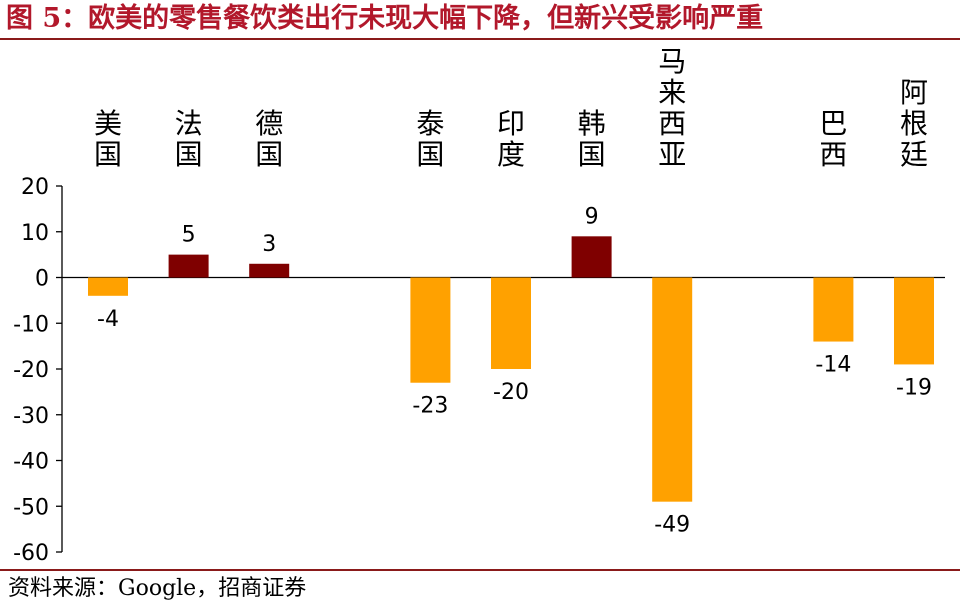 The height and width of the screenshot is (608, 960). I want to click on data-label: 9, so click(592, 216).